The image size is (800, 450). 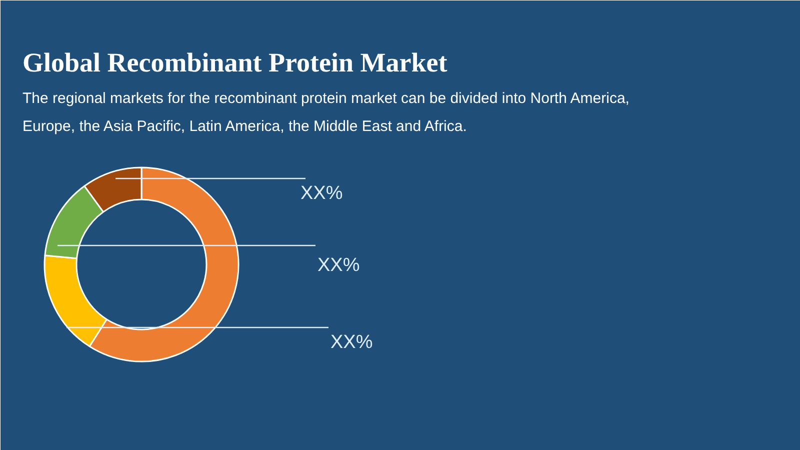 What do you see at coordinates (235, 63) in the screenshot?
I see `chart-title: Global Recombinant Protein Market` at bounding box center [235, 63].